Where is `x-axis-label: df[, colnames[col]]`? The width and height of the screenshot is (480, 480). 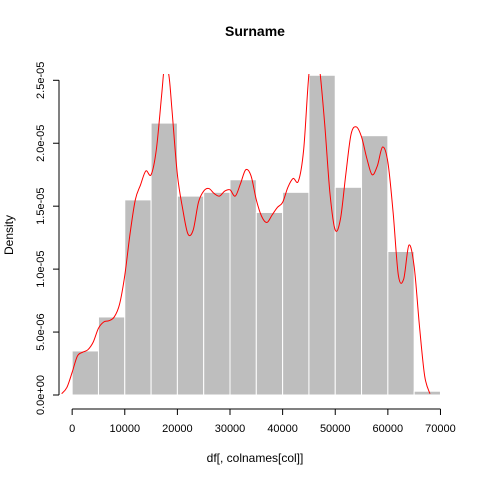 x-axis-label: df[, colnames[col]] is located at coordinates (255, 458).